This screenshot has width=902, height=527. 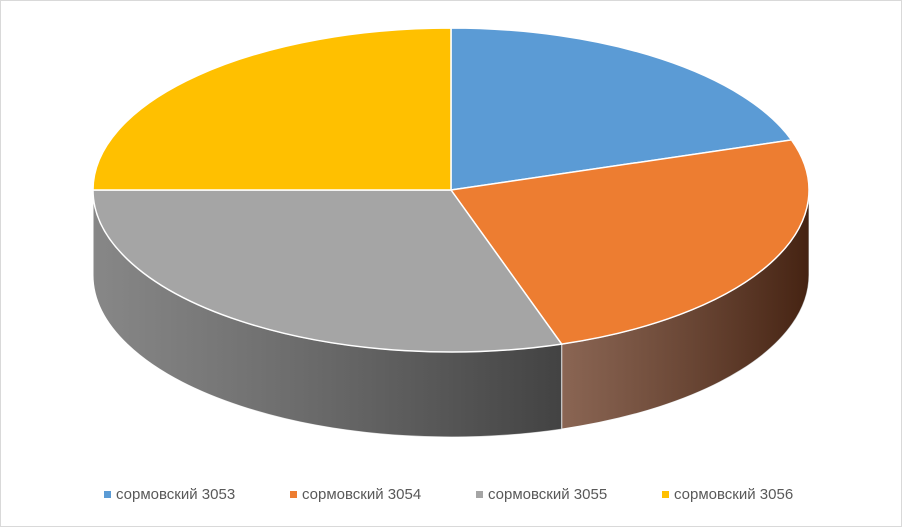 I want to click on slice-side-shade, so click(x=685, y=310).